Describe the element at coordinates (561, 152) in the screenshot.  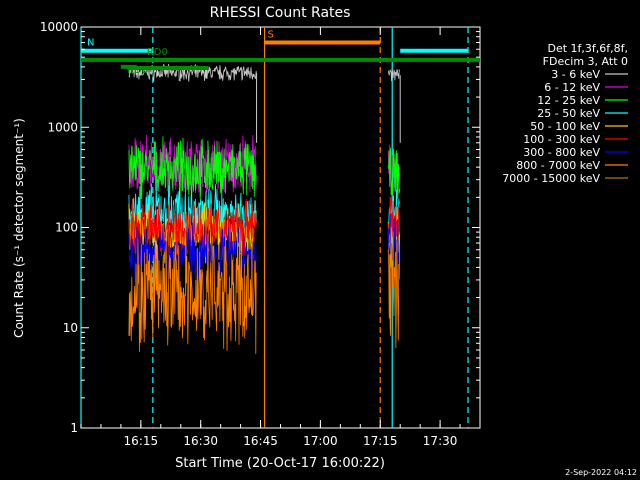
I see `legend-label-6: 300 - 800 keV` at that location.